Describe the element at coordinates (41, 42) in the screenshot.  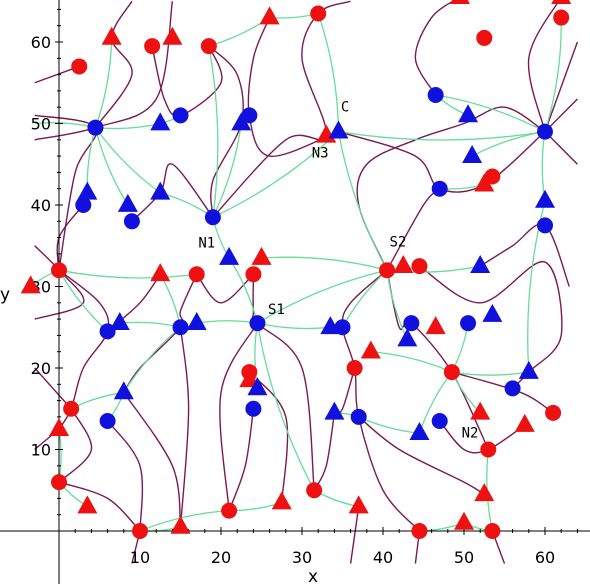
I see `y-tick-label: 60` at that location.